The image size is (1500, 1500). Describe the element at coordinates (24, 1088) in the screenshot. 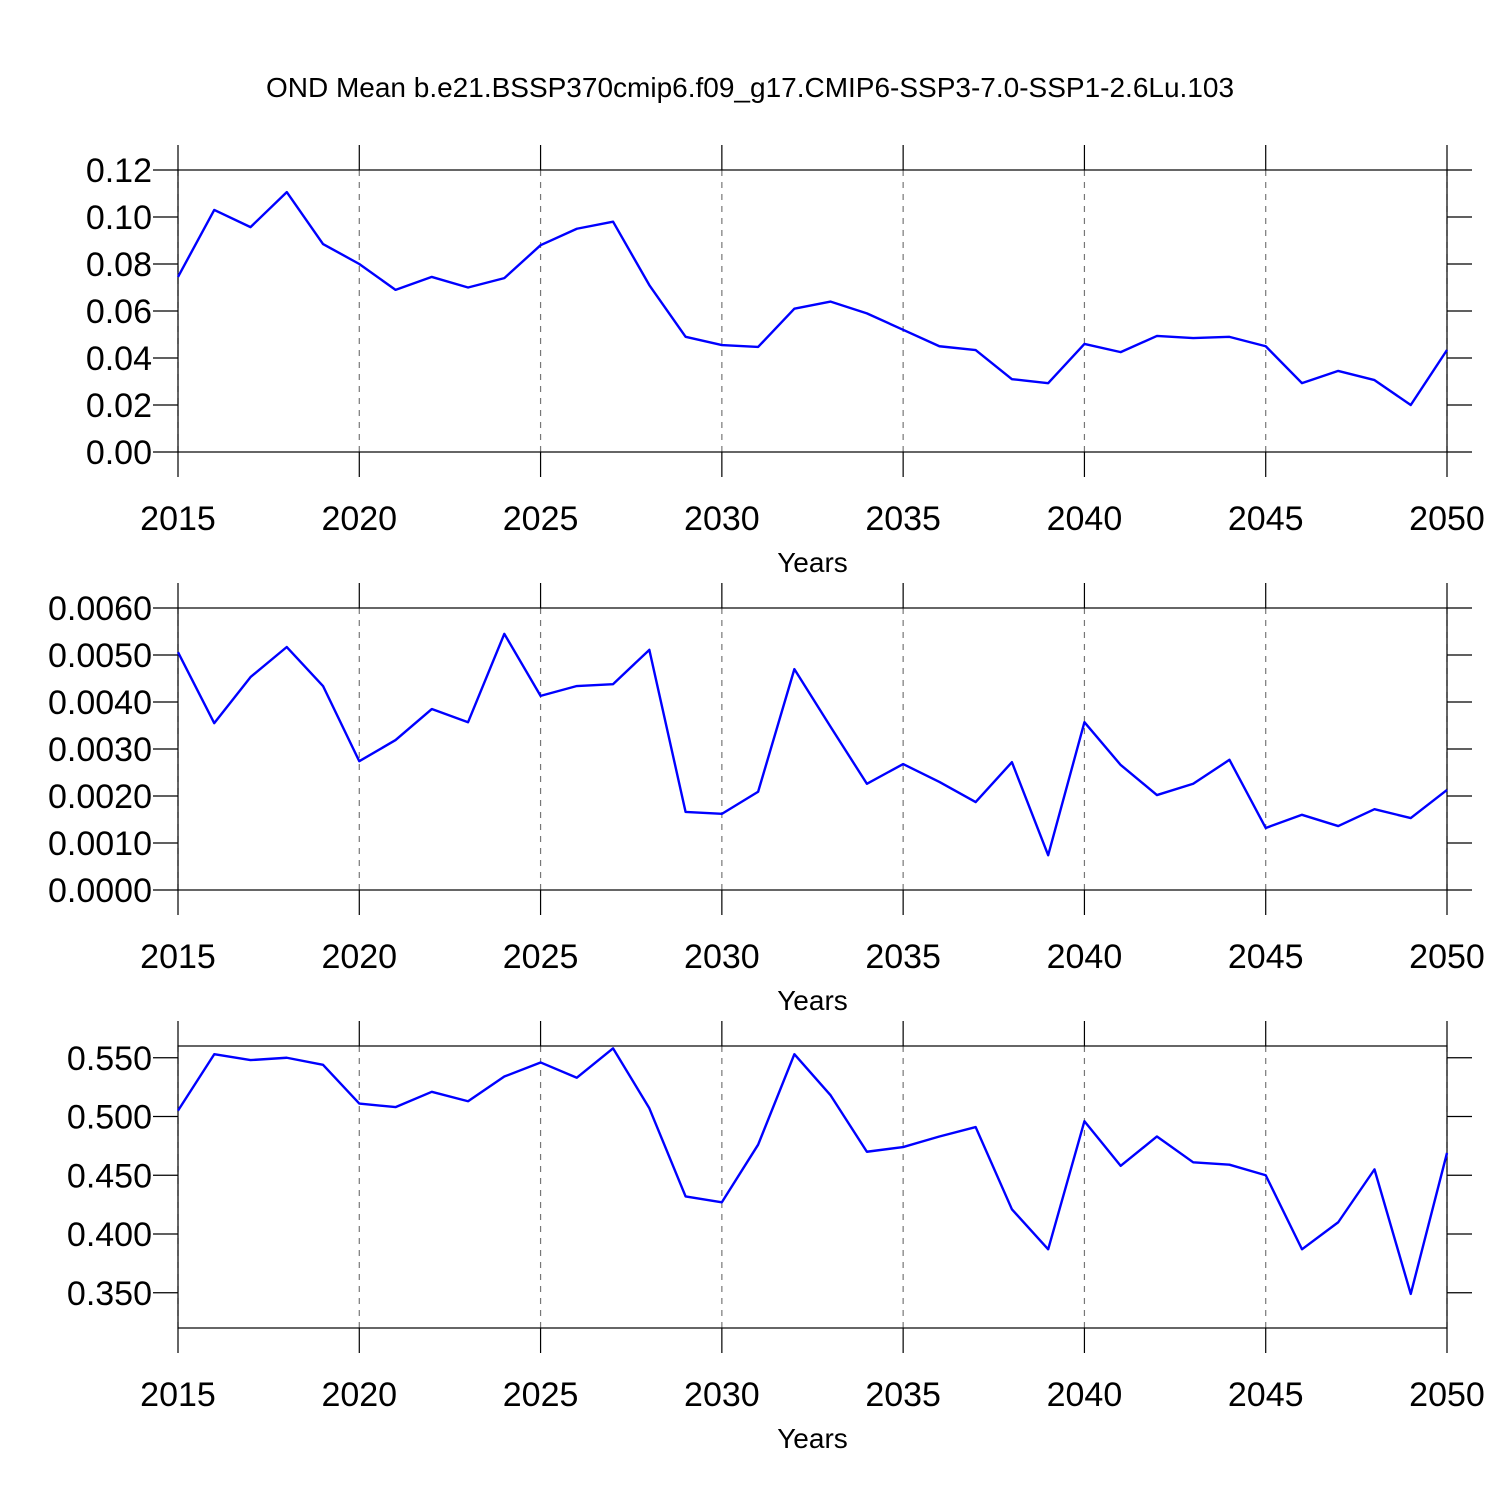

I see `y-axis-label-exponent: 12` at that location.